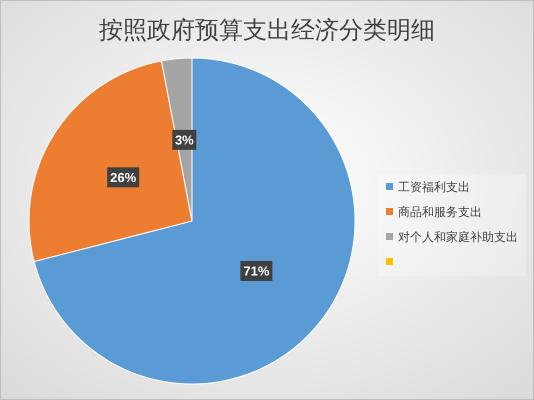 The width and height of the screenshot is (534, 400). I want to click on data-label: 26%, so click(123, 177).